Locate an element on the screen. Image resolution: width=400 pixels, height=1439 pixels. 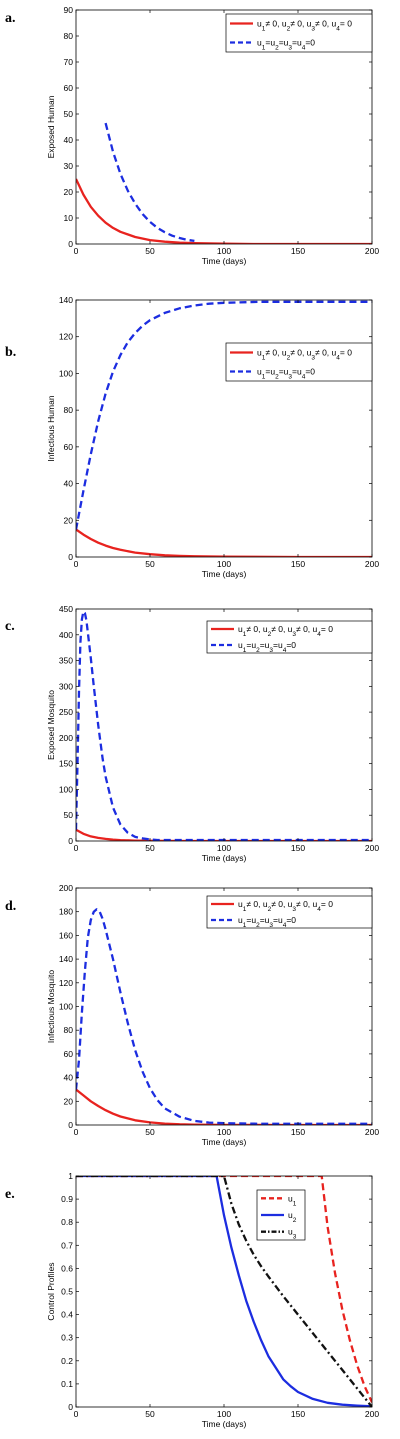
y-tick-label: 20 is located at coordinates (69, 192).